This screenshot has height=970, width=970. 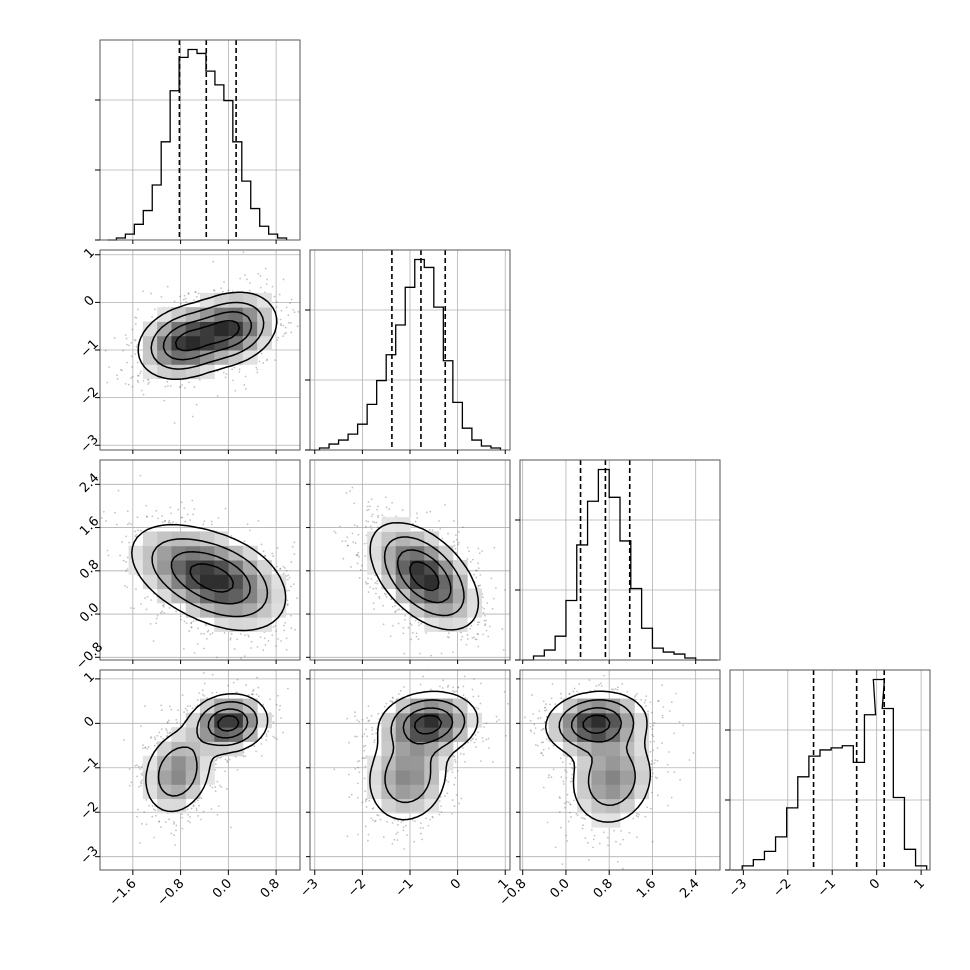 I want to click on x-tick-label: 0.8, so click(x=270, y=888).